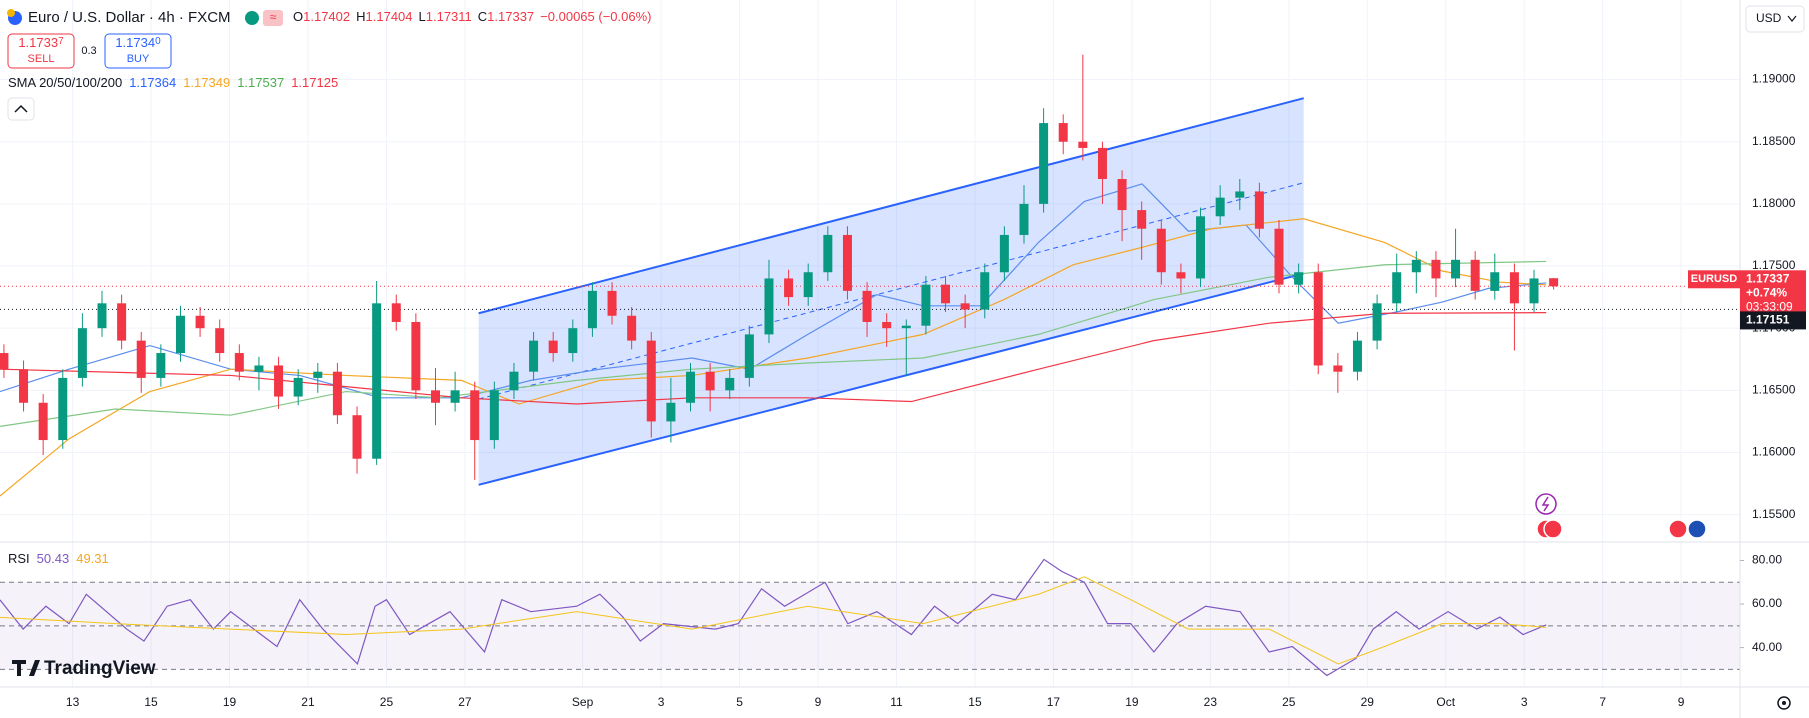 The image size is (1809, 718). What do you see at coordinates (1714, 279) in the screenshot?
I see `symbol-tag: EURUSD` at bounding box center [1714, 279].